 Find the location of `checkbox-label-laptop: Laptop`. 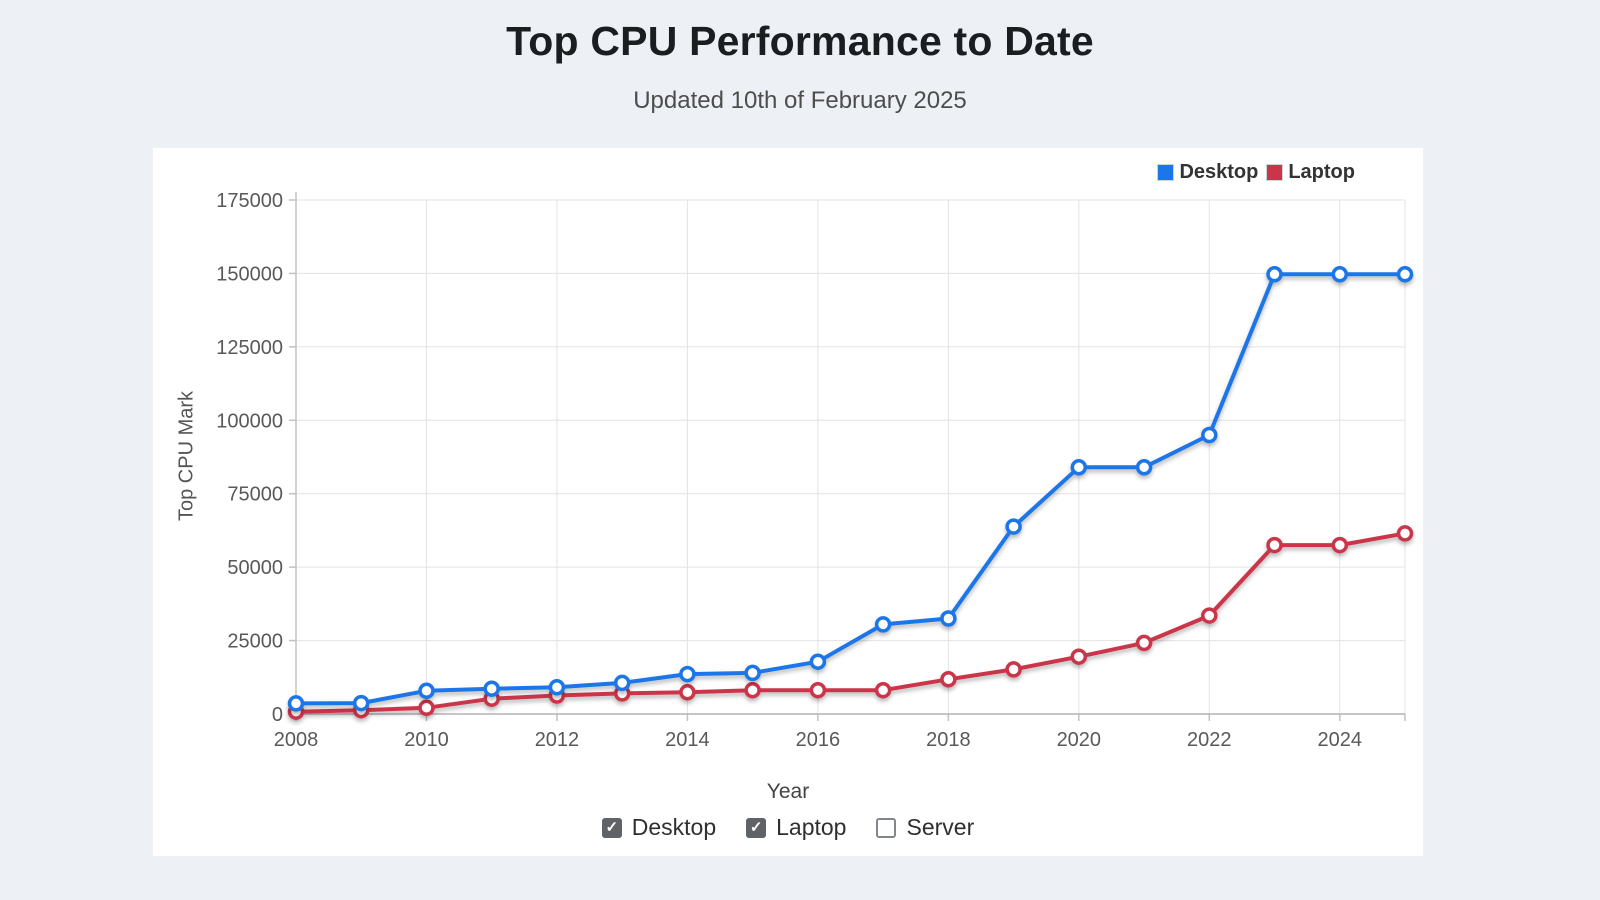

checkbox-label-laptop: Laptop is located at coordinates (811, 827).